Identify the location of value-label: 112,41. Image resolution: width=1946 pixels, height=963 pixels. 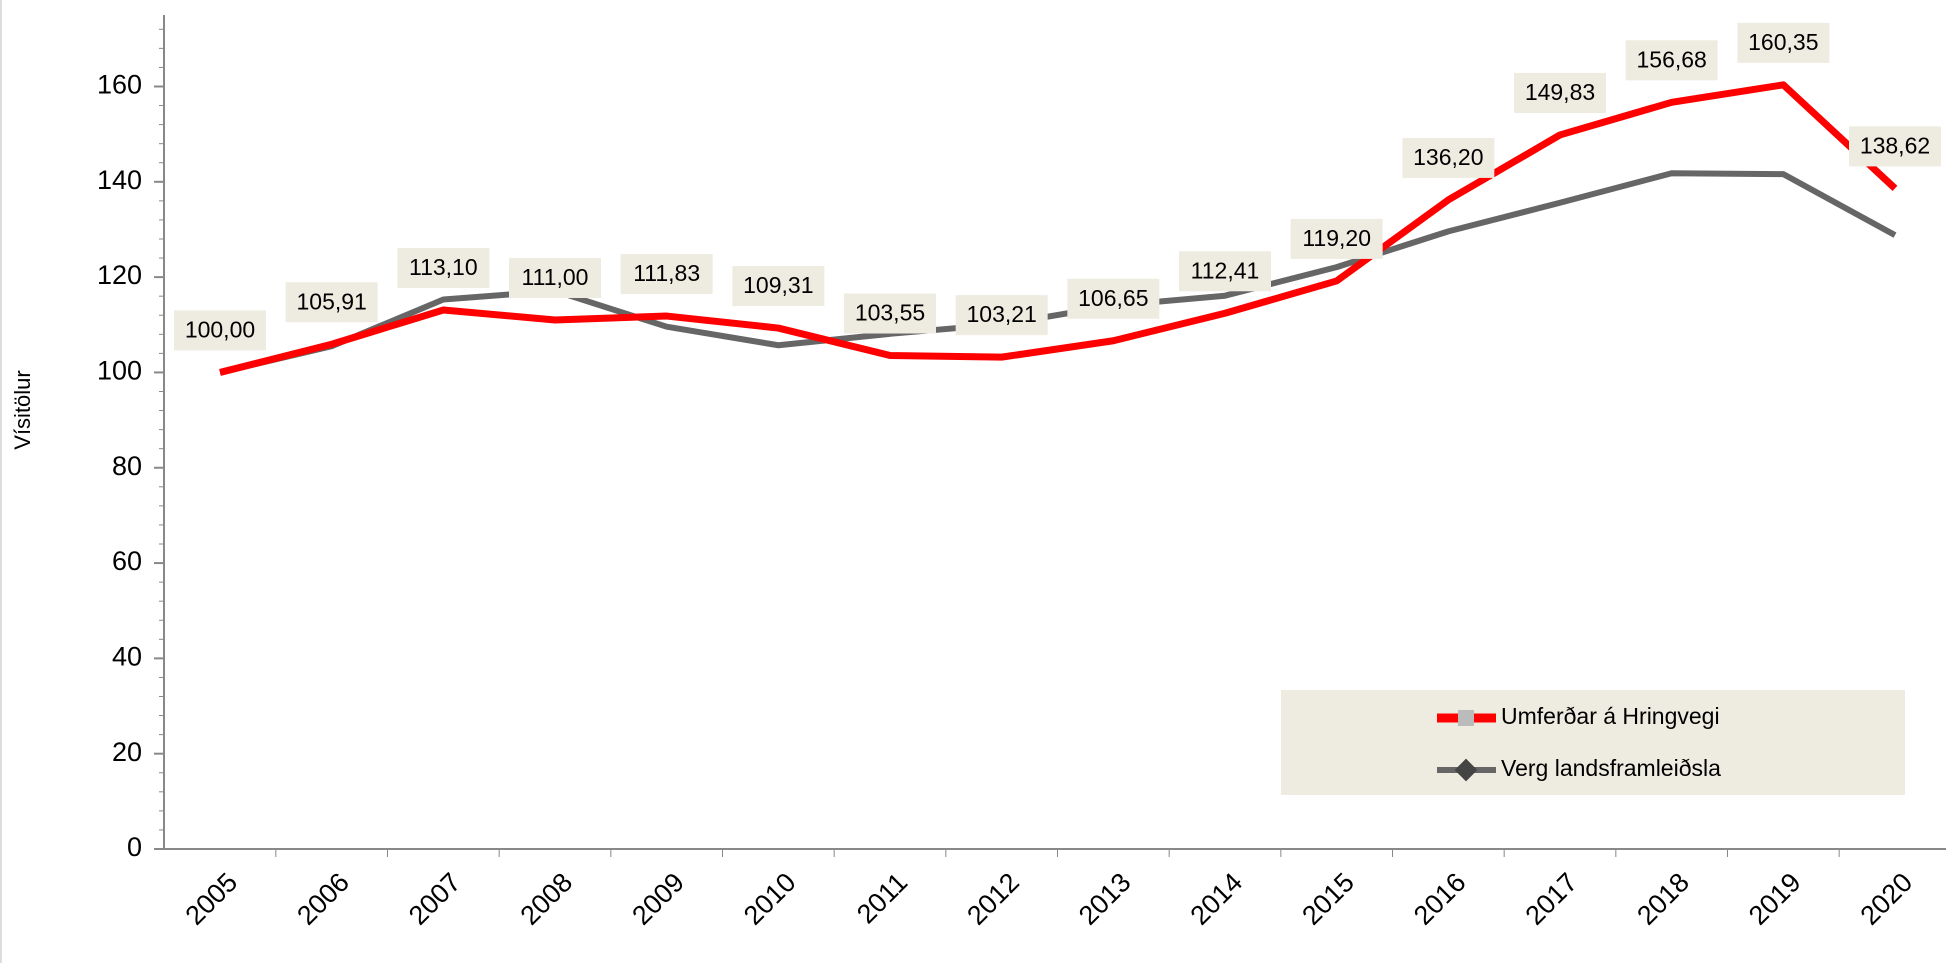
(1225, 270).